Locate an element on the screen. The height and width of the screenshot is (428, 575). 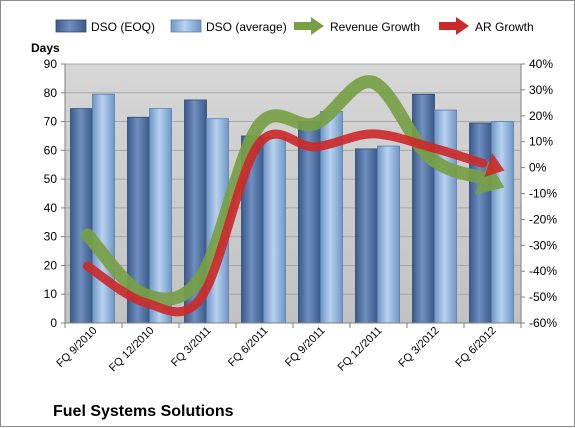
legend-label-dso-average: DSO (average) is located at coordinates (246, 27).